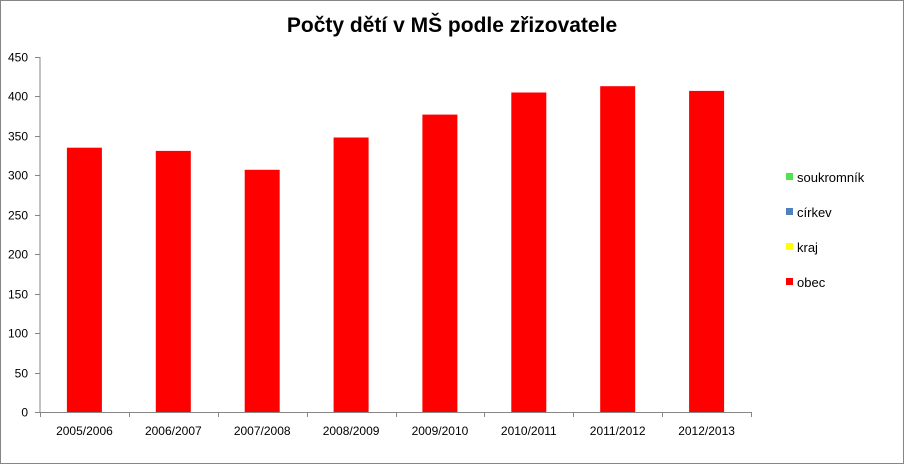 Image resolution: width=904 pixels, height=464 pixels. I want to click on x-tick-label: 2012/2013, so click(706, 431).